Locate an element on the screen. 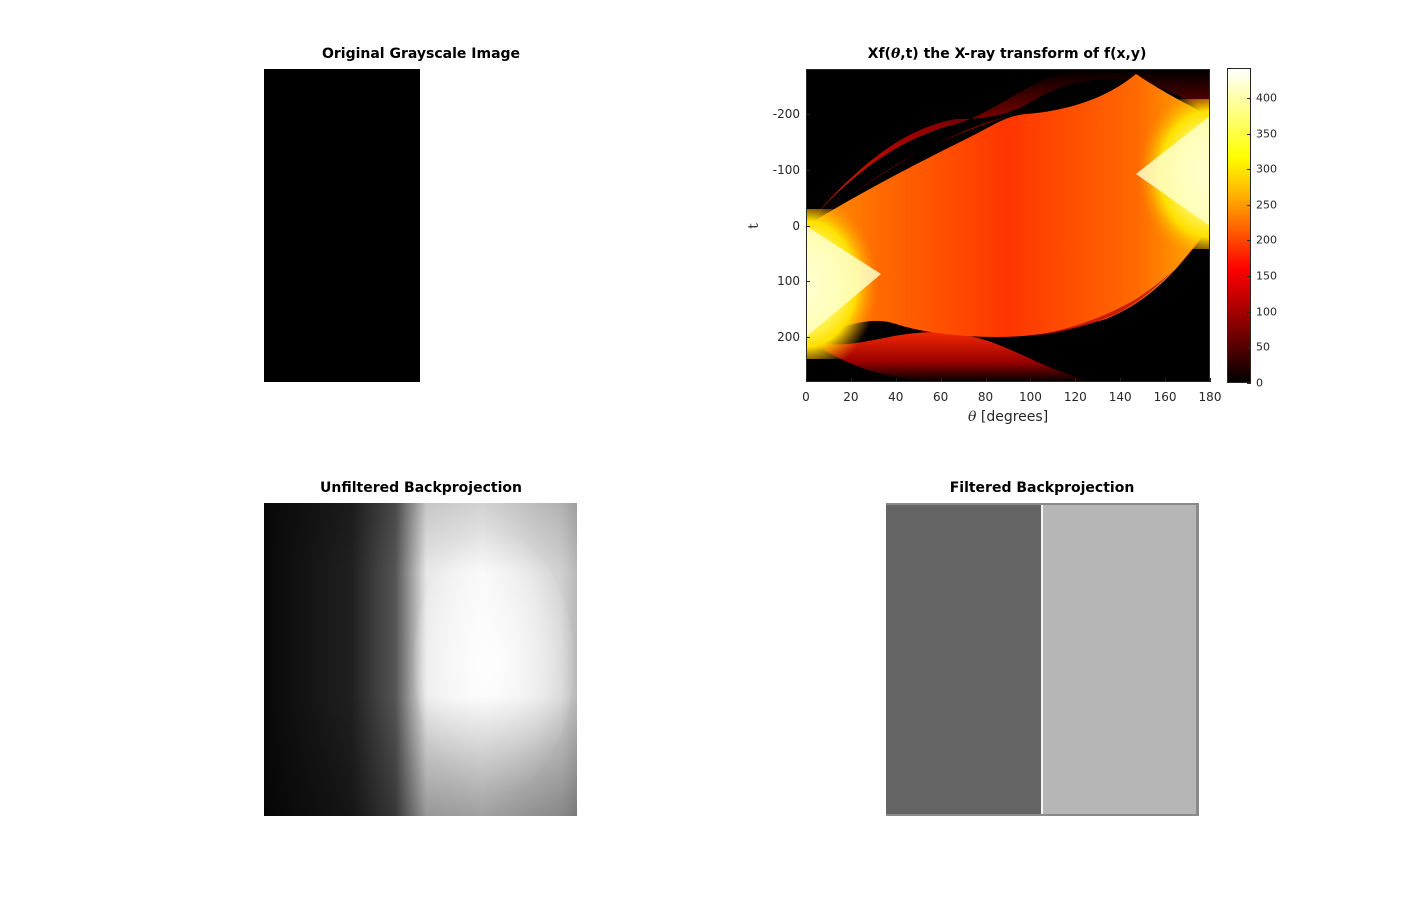 This screenshot has width=1413, height=917. x-tick-label: 80 is located at coordinates (985, 397).